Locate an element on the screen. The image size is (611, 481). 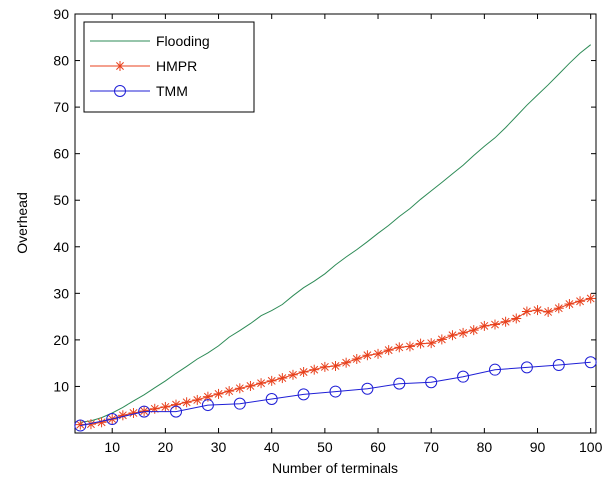
y-tick-label: 10 is located at coordinates (61, 386).